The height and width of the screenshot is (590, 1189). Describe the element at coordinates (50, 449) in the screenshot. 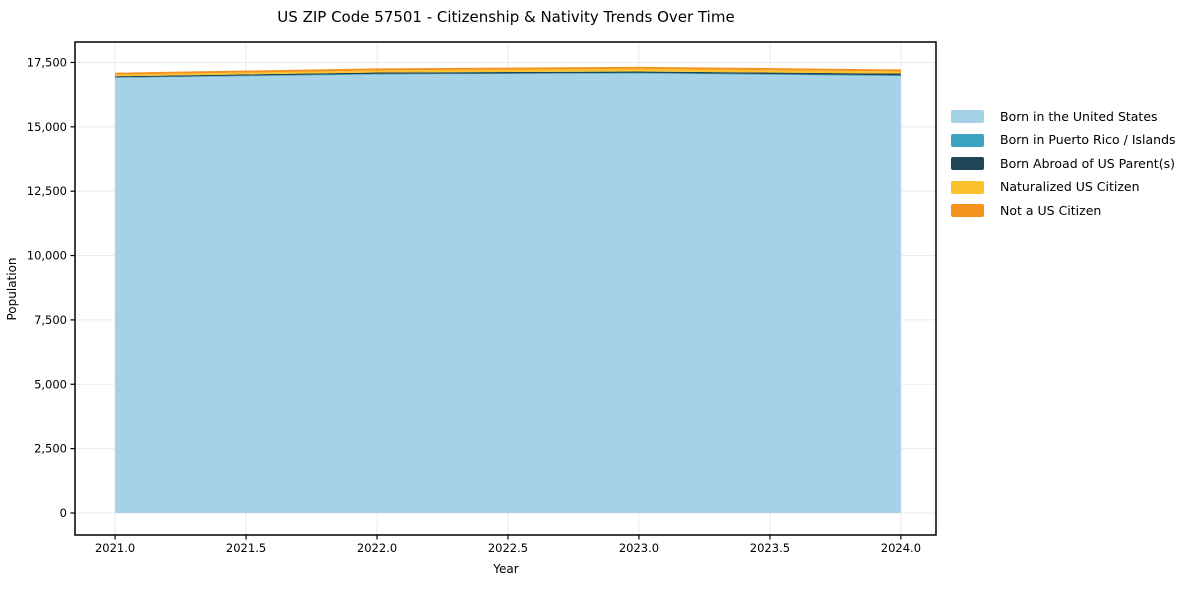

I see `y-tick-label: 2,500` at that location.